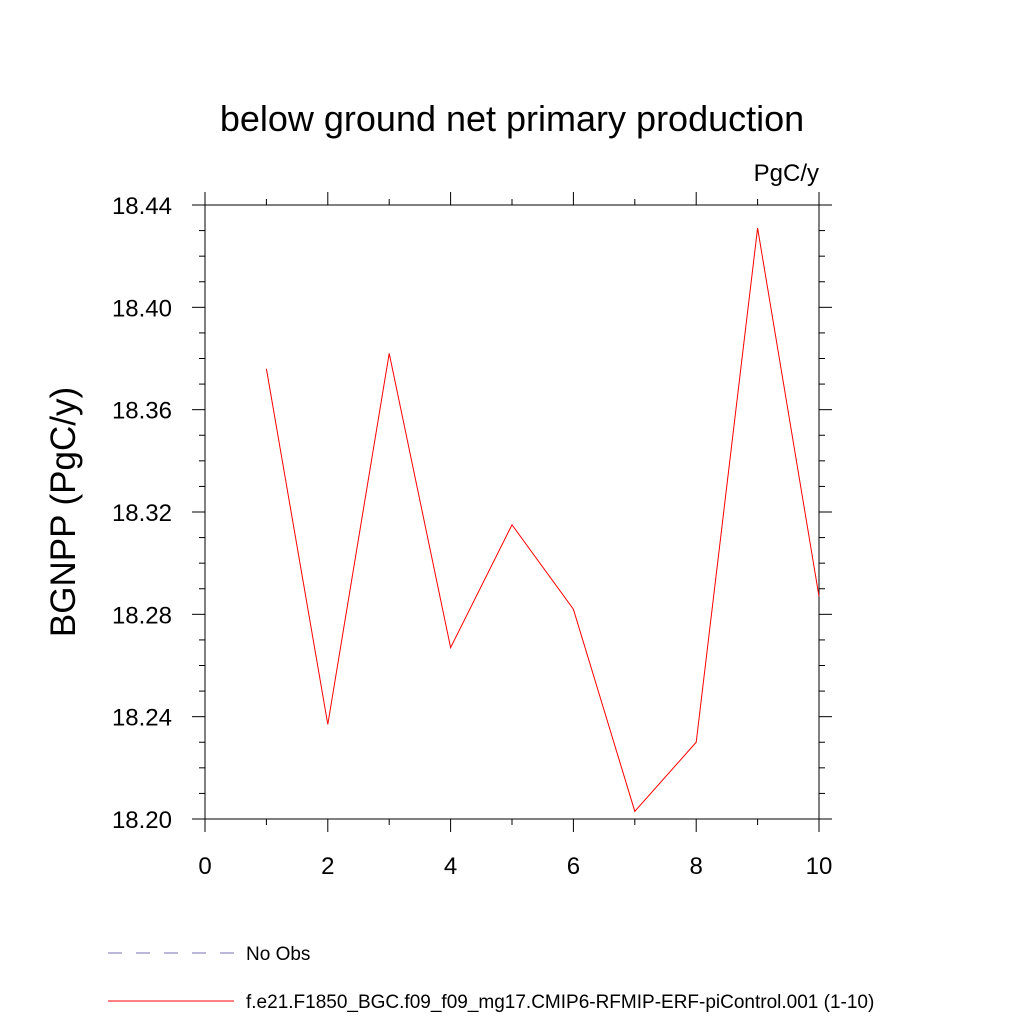 This screenshot has height=1024, width=1024. What do you see at coordinates (142, 206) in the screenshot?
I see `y-tick-label: 18.44` at bounding box center [142, 206].